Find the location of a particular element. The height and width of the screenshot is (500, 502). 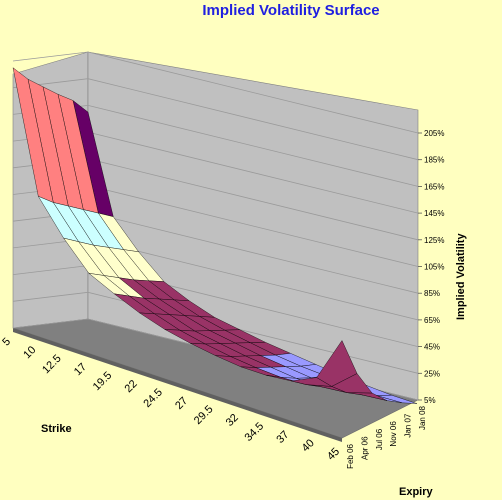

expiry-tick-label: Jul 06 is located at coordinates (379, 439).